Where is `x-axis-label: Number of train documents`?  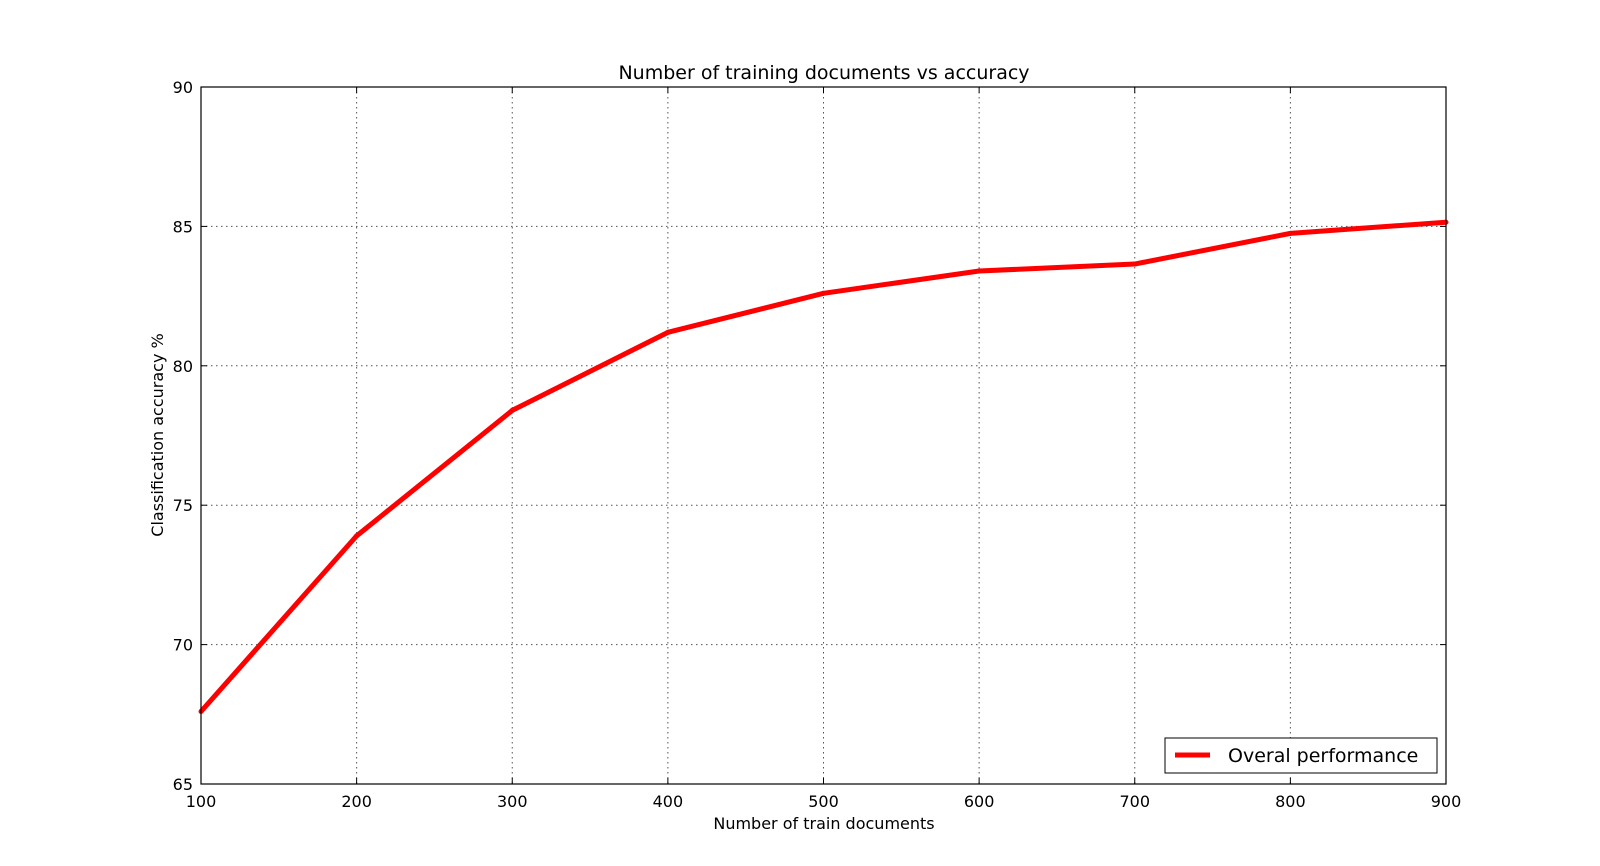
x-axis-label: Number of train documents is located at coordinates (823, 823).